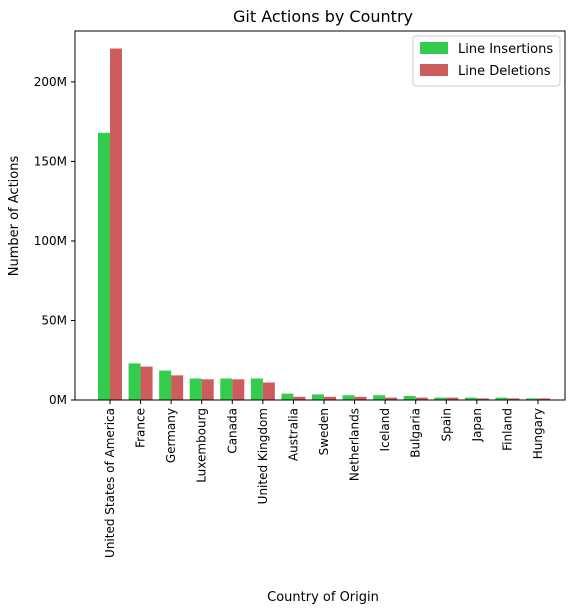  What do you see at coordinates (50, 82) in the screenshot?
I see `y-tick-label: 200M` at bounding box center [50, 82].